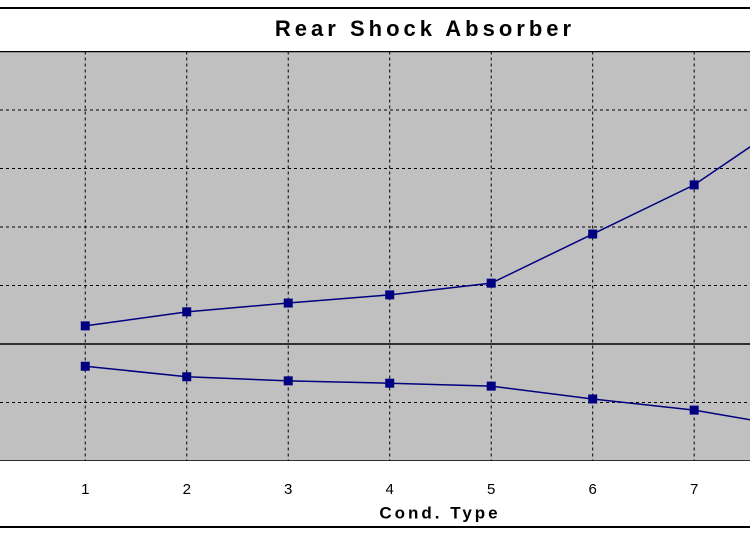 Image resolution: width=750 pixels, height=536 pixels. Describe the element at coordinates (491, 489) in the screenshot. I see `x-tick-label: 5` at that location.